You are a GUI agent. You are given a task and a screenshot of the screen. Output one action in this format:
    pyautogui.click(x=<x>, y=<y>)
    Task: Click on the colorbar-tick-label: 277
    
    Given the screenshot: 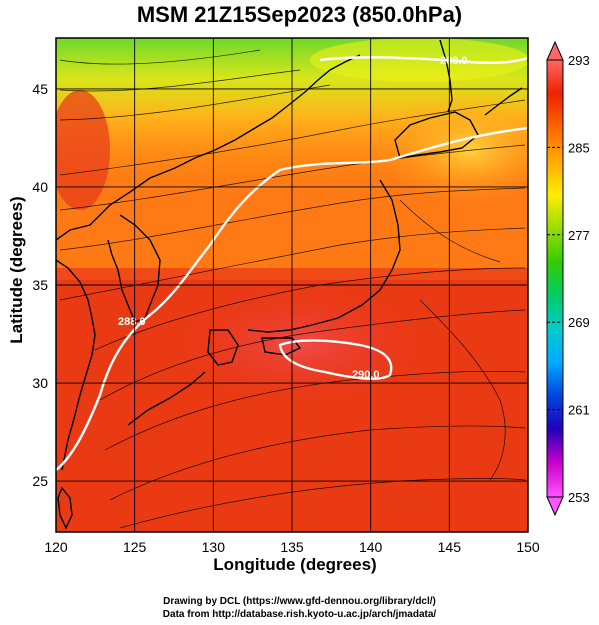 What is the action you would take?
    pyautogui.click(x=579, y=235)
    